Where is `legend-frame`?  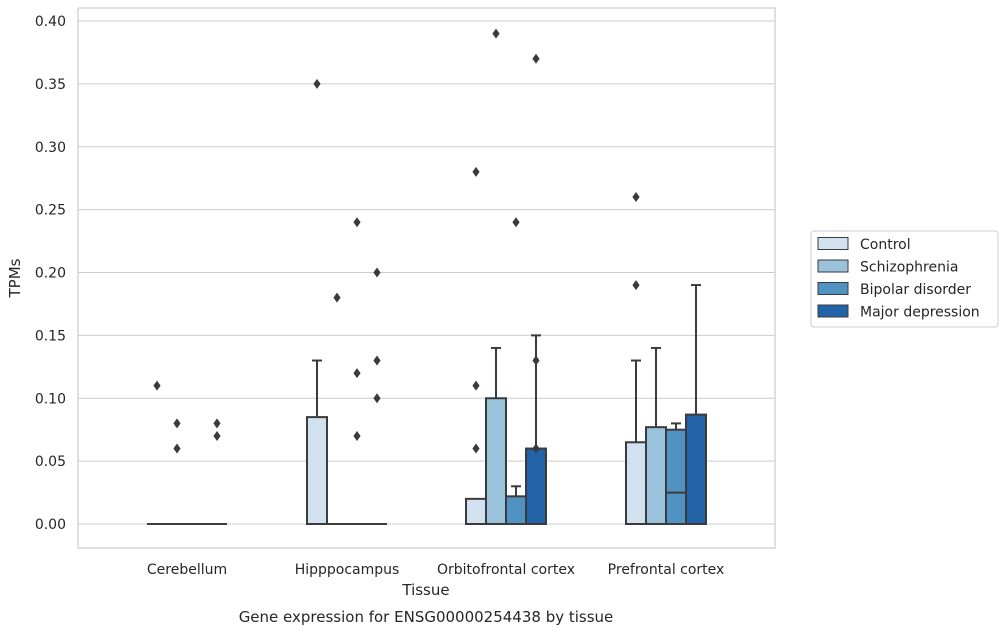 legend-frame is located at coordinates (904, 279).